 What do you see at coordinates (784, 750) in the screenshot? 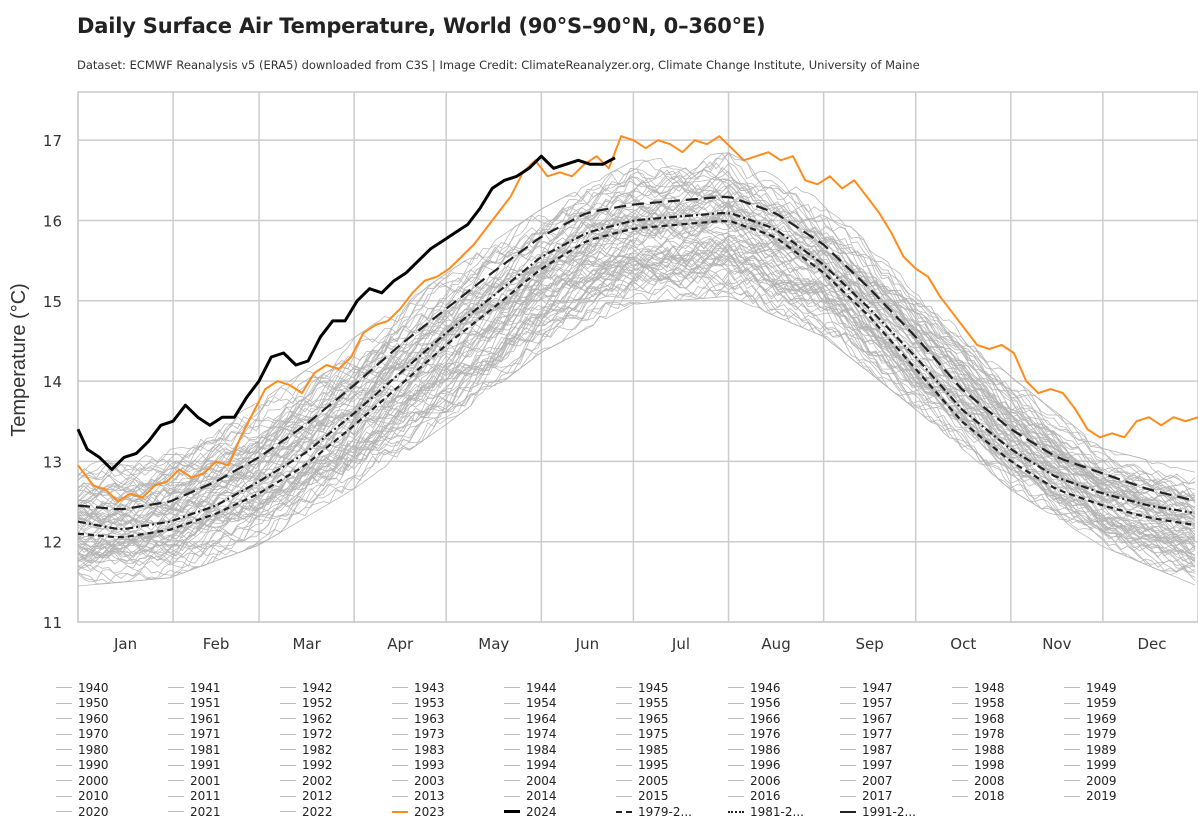
I see `legend-item: 1986` at bounding box center [784, 750].